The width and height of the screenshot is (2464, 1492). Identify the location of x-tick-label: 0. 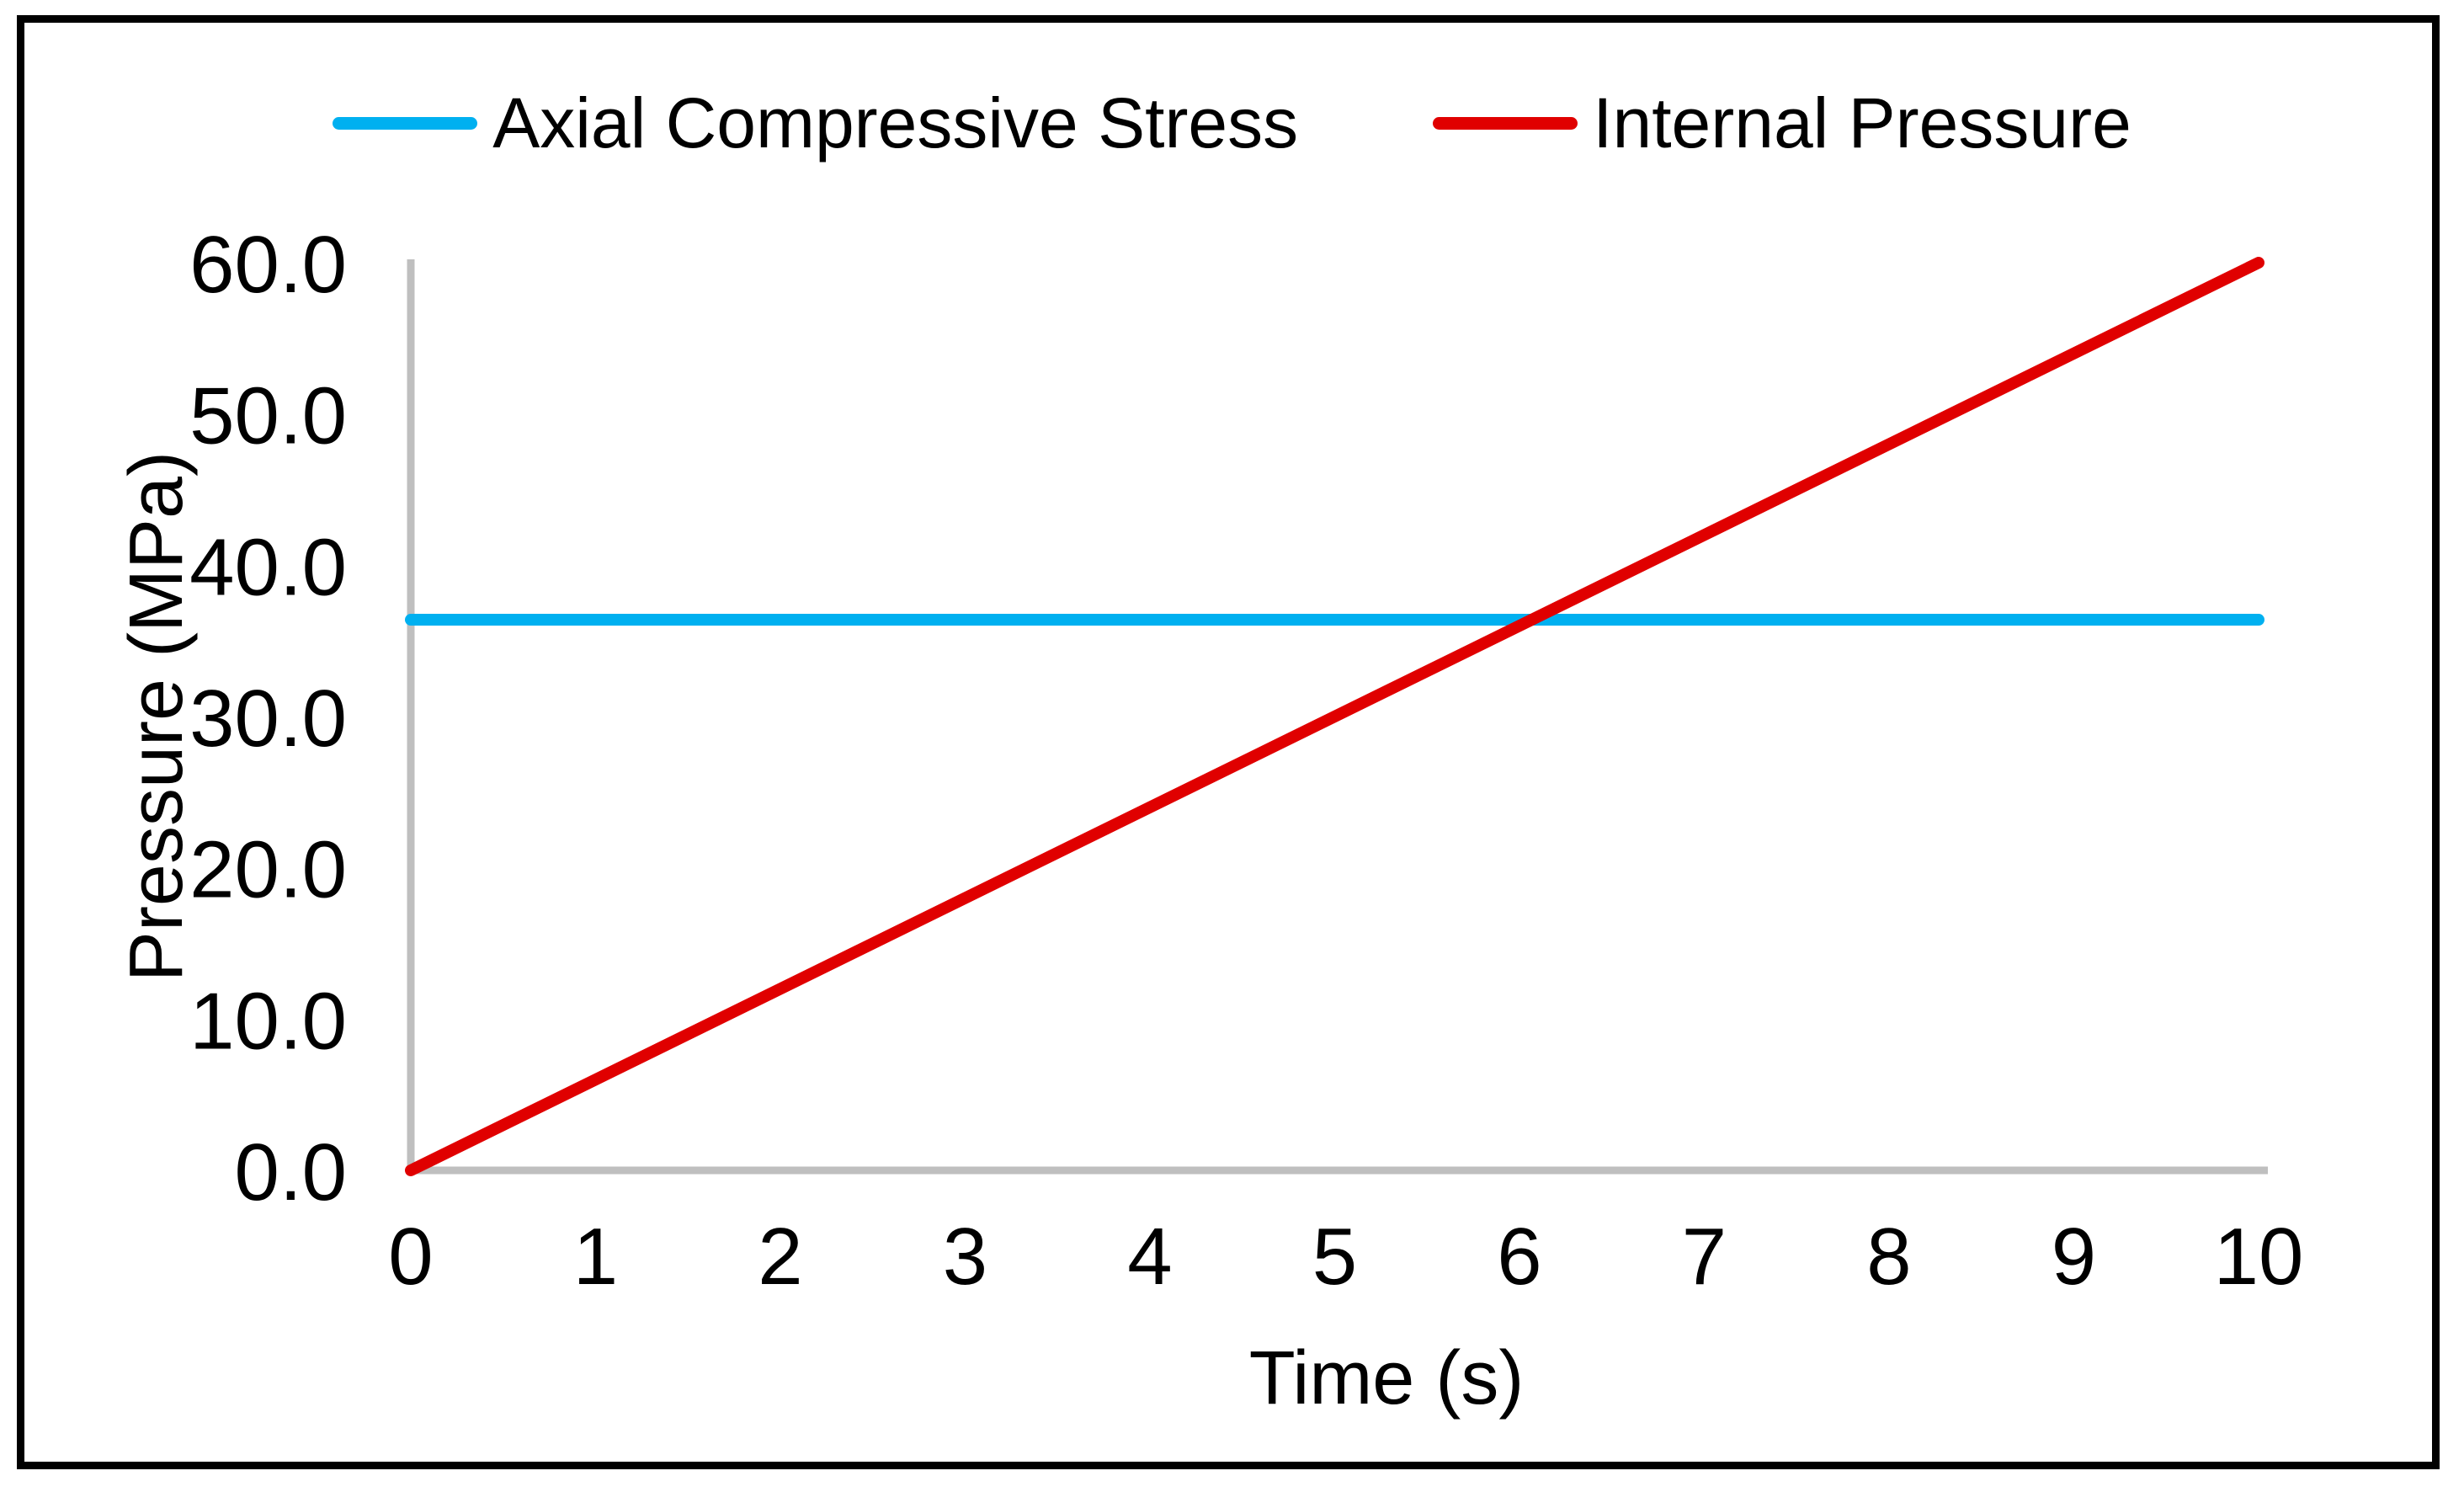
(410, 1257).